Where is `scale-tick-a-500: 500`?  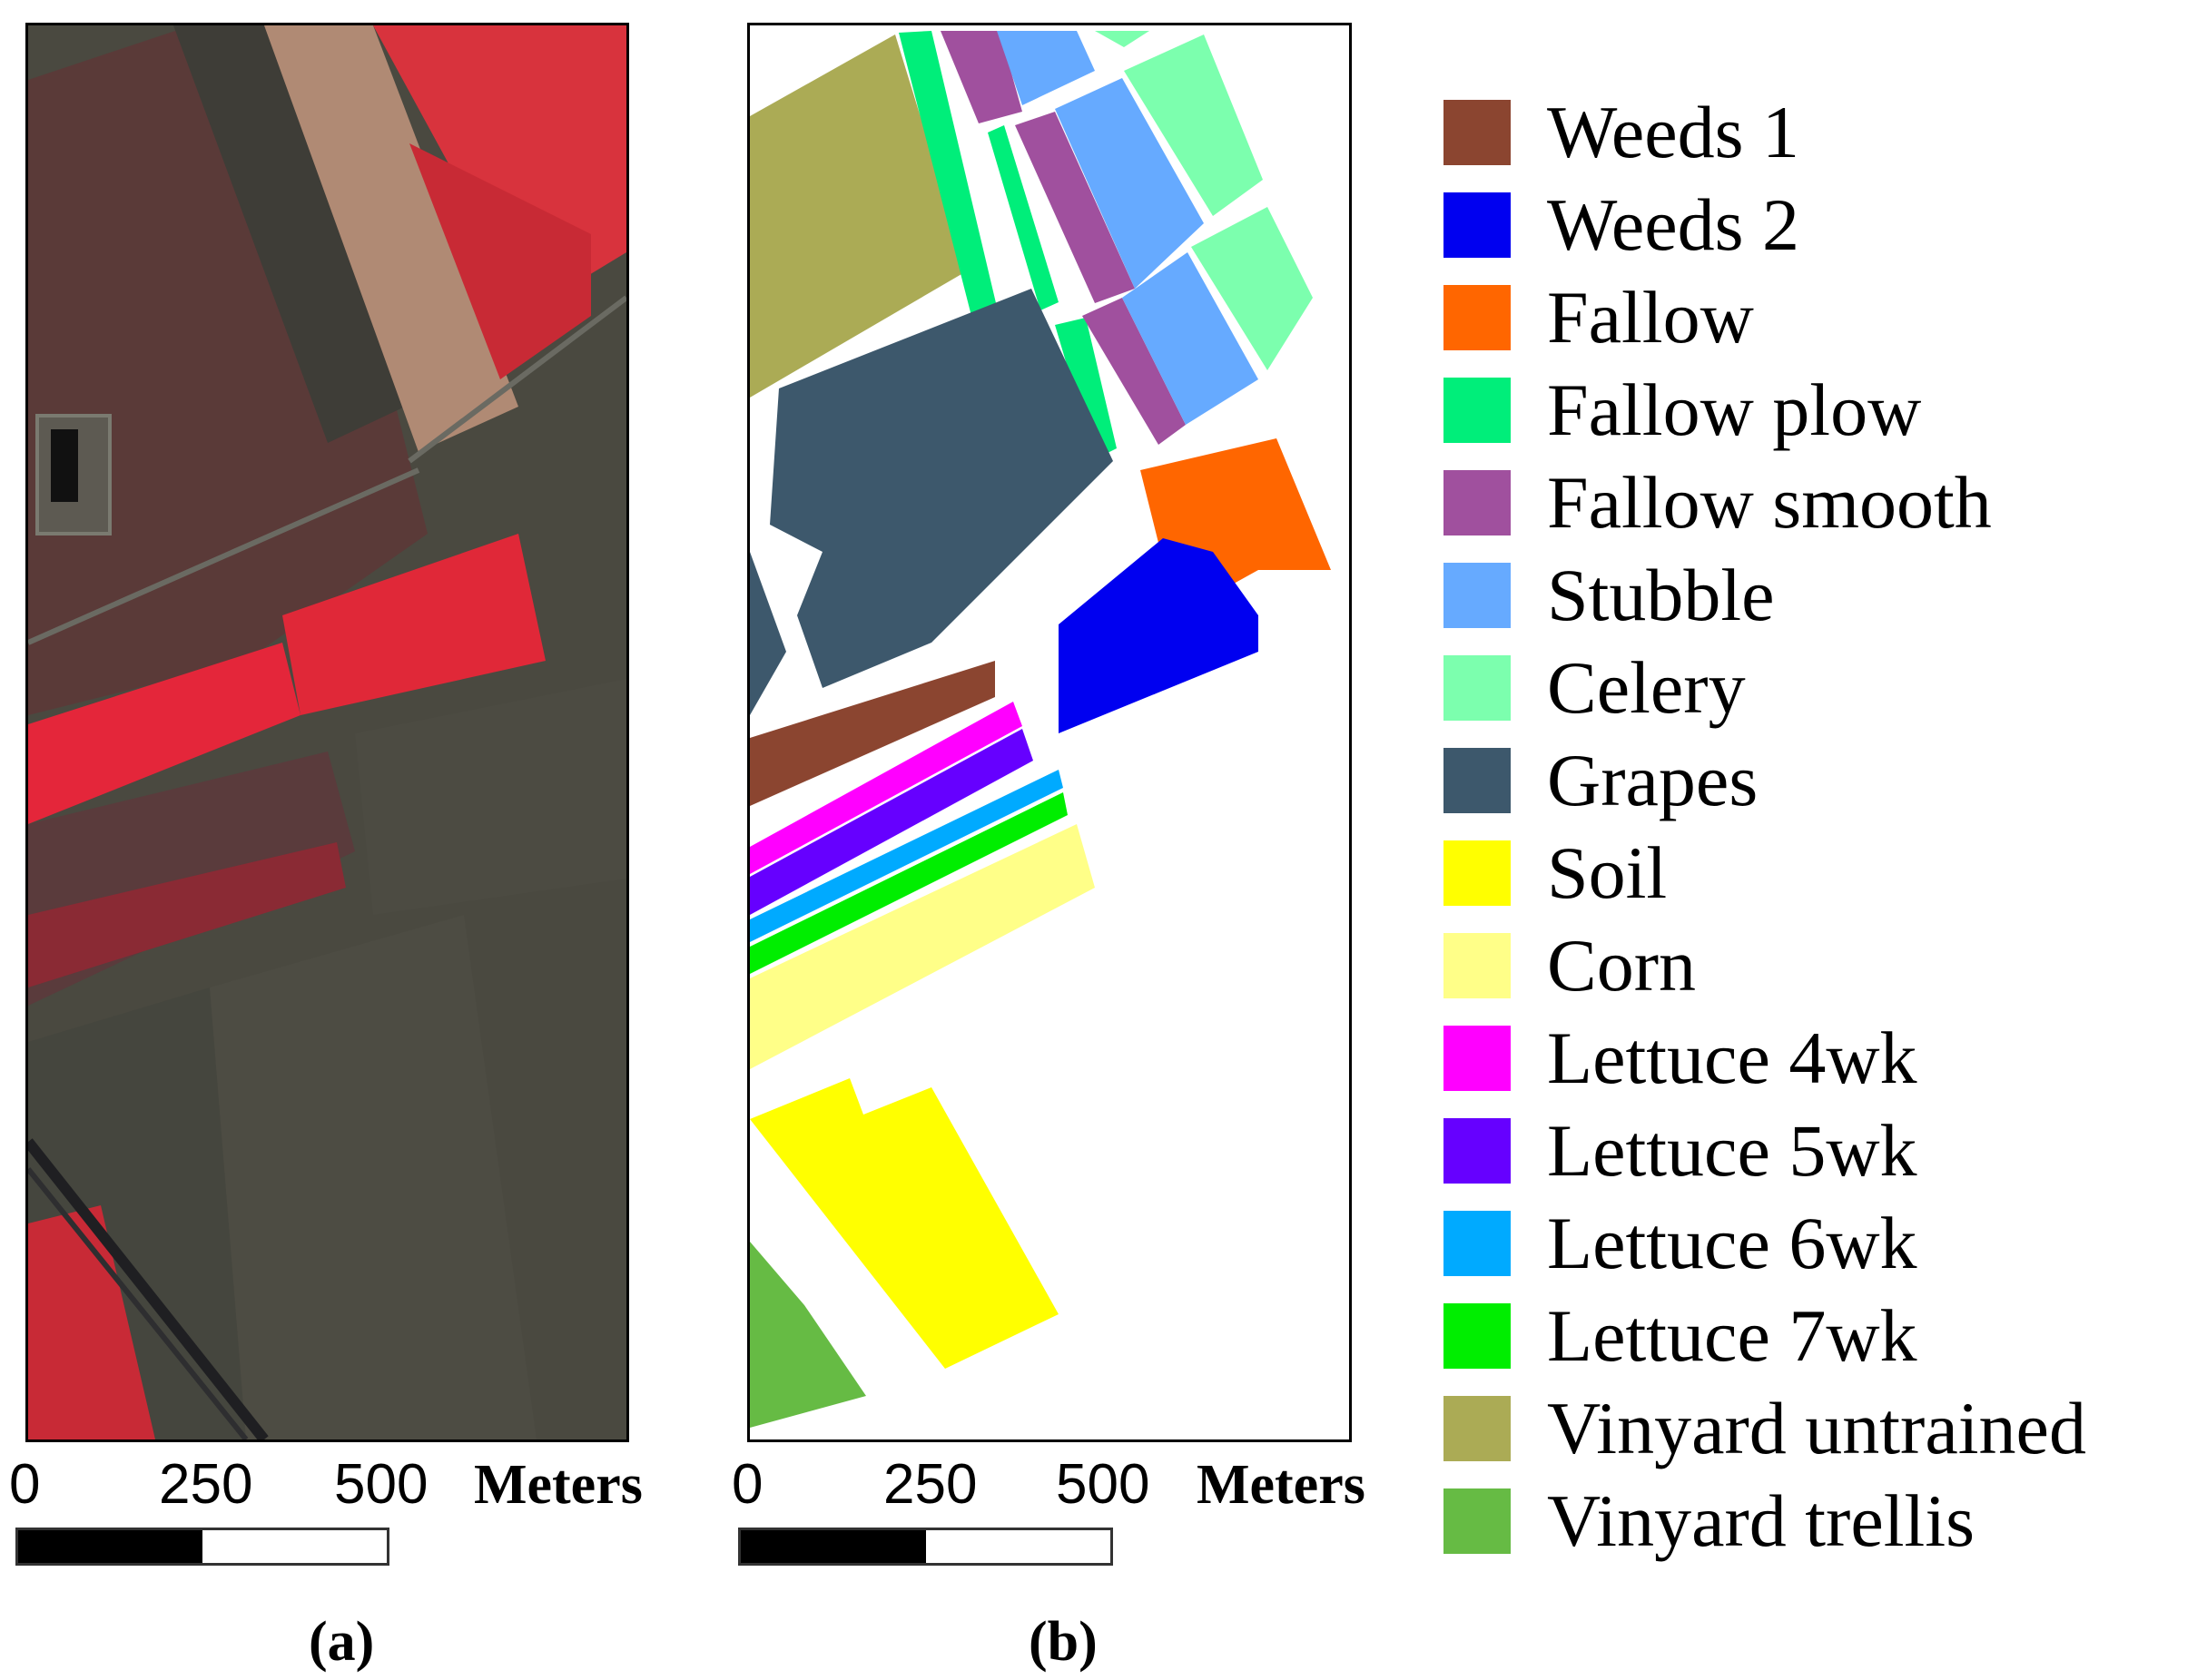 scale-tick-a-500: 500 is located at coordinates (381, 1484).